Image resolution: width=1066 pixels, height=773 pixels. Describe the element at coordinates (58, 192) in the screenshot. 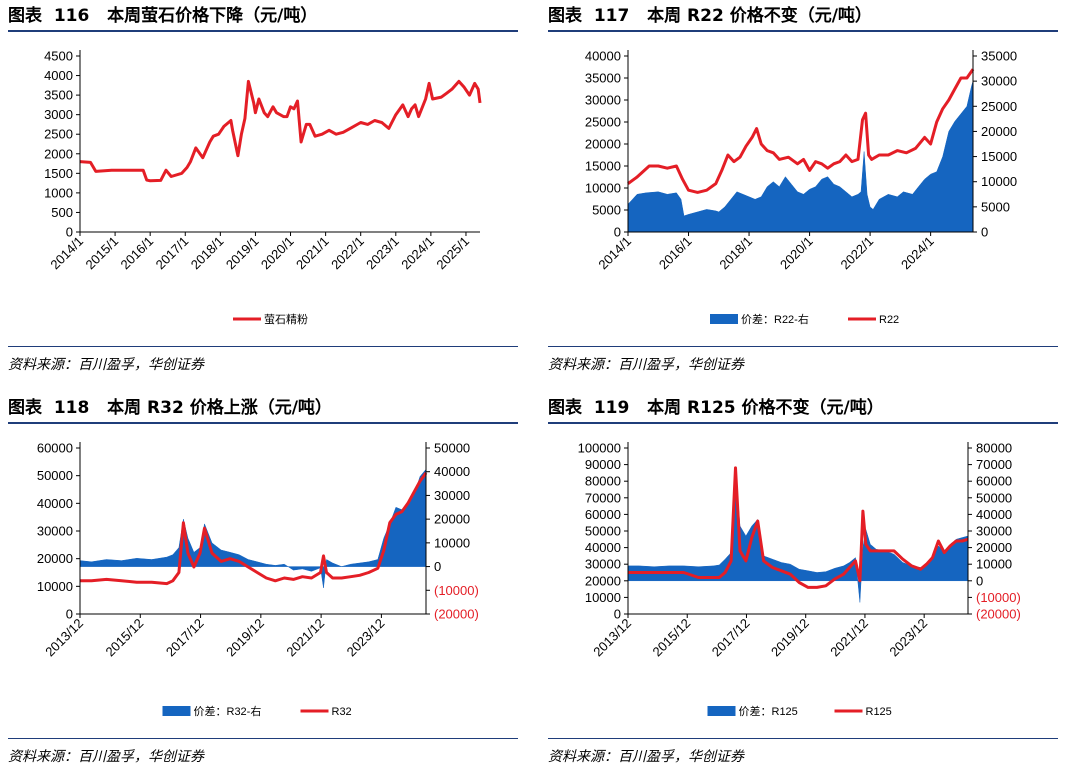

I see `y-tick-label: 1000` at that location.